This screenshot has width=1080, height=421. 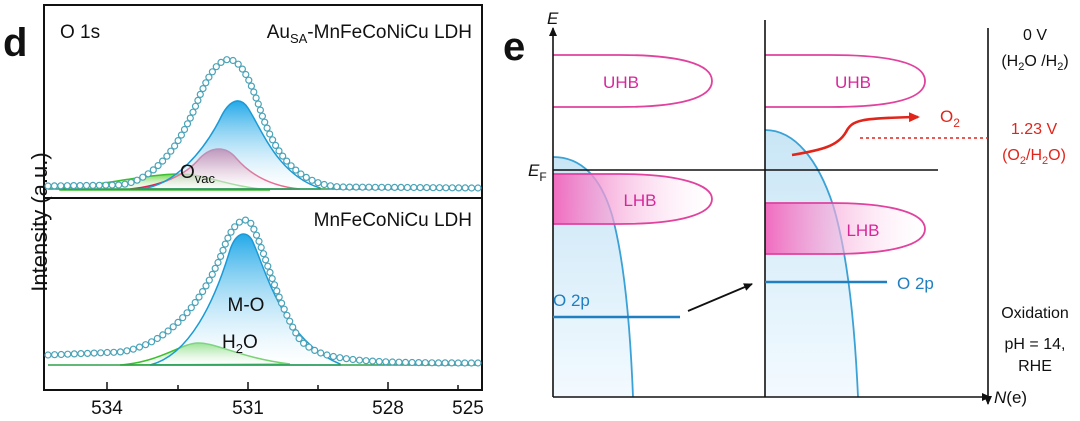 What do you see at coordinates (263, 291) in the screenshot?
I see `data-points-bottom` at bounding box center [263, 291].